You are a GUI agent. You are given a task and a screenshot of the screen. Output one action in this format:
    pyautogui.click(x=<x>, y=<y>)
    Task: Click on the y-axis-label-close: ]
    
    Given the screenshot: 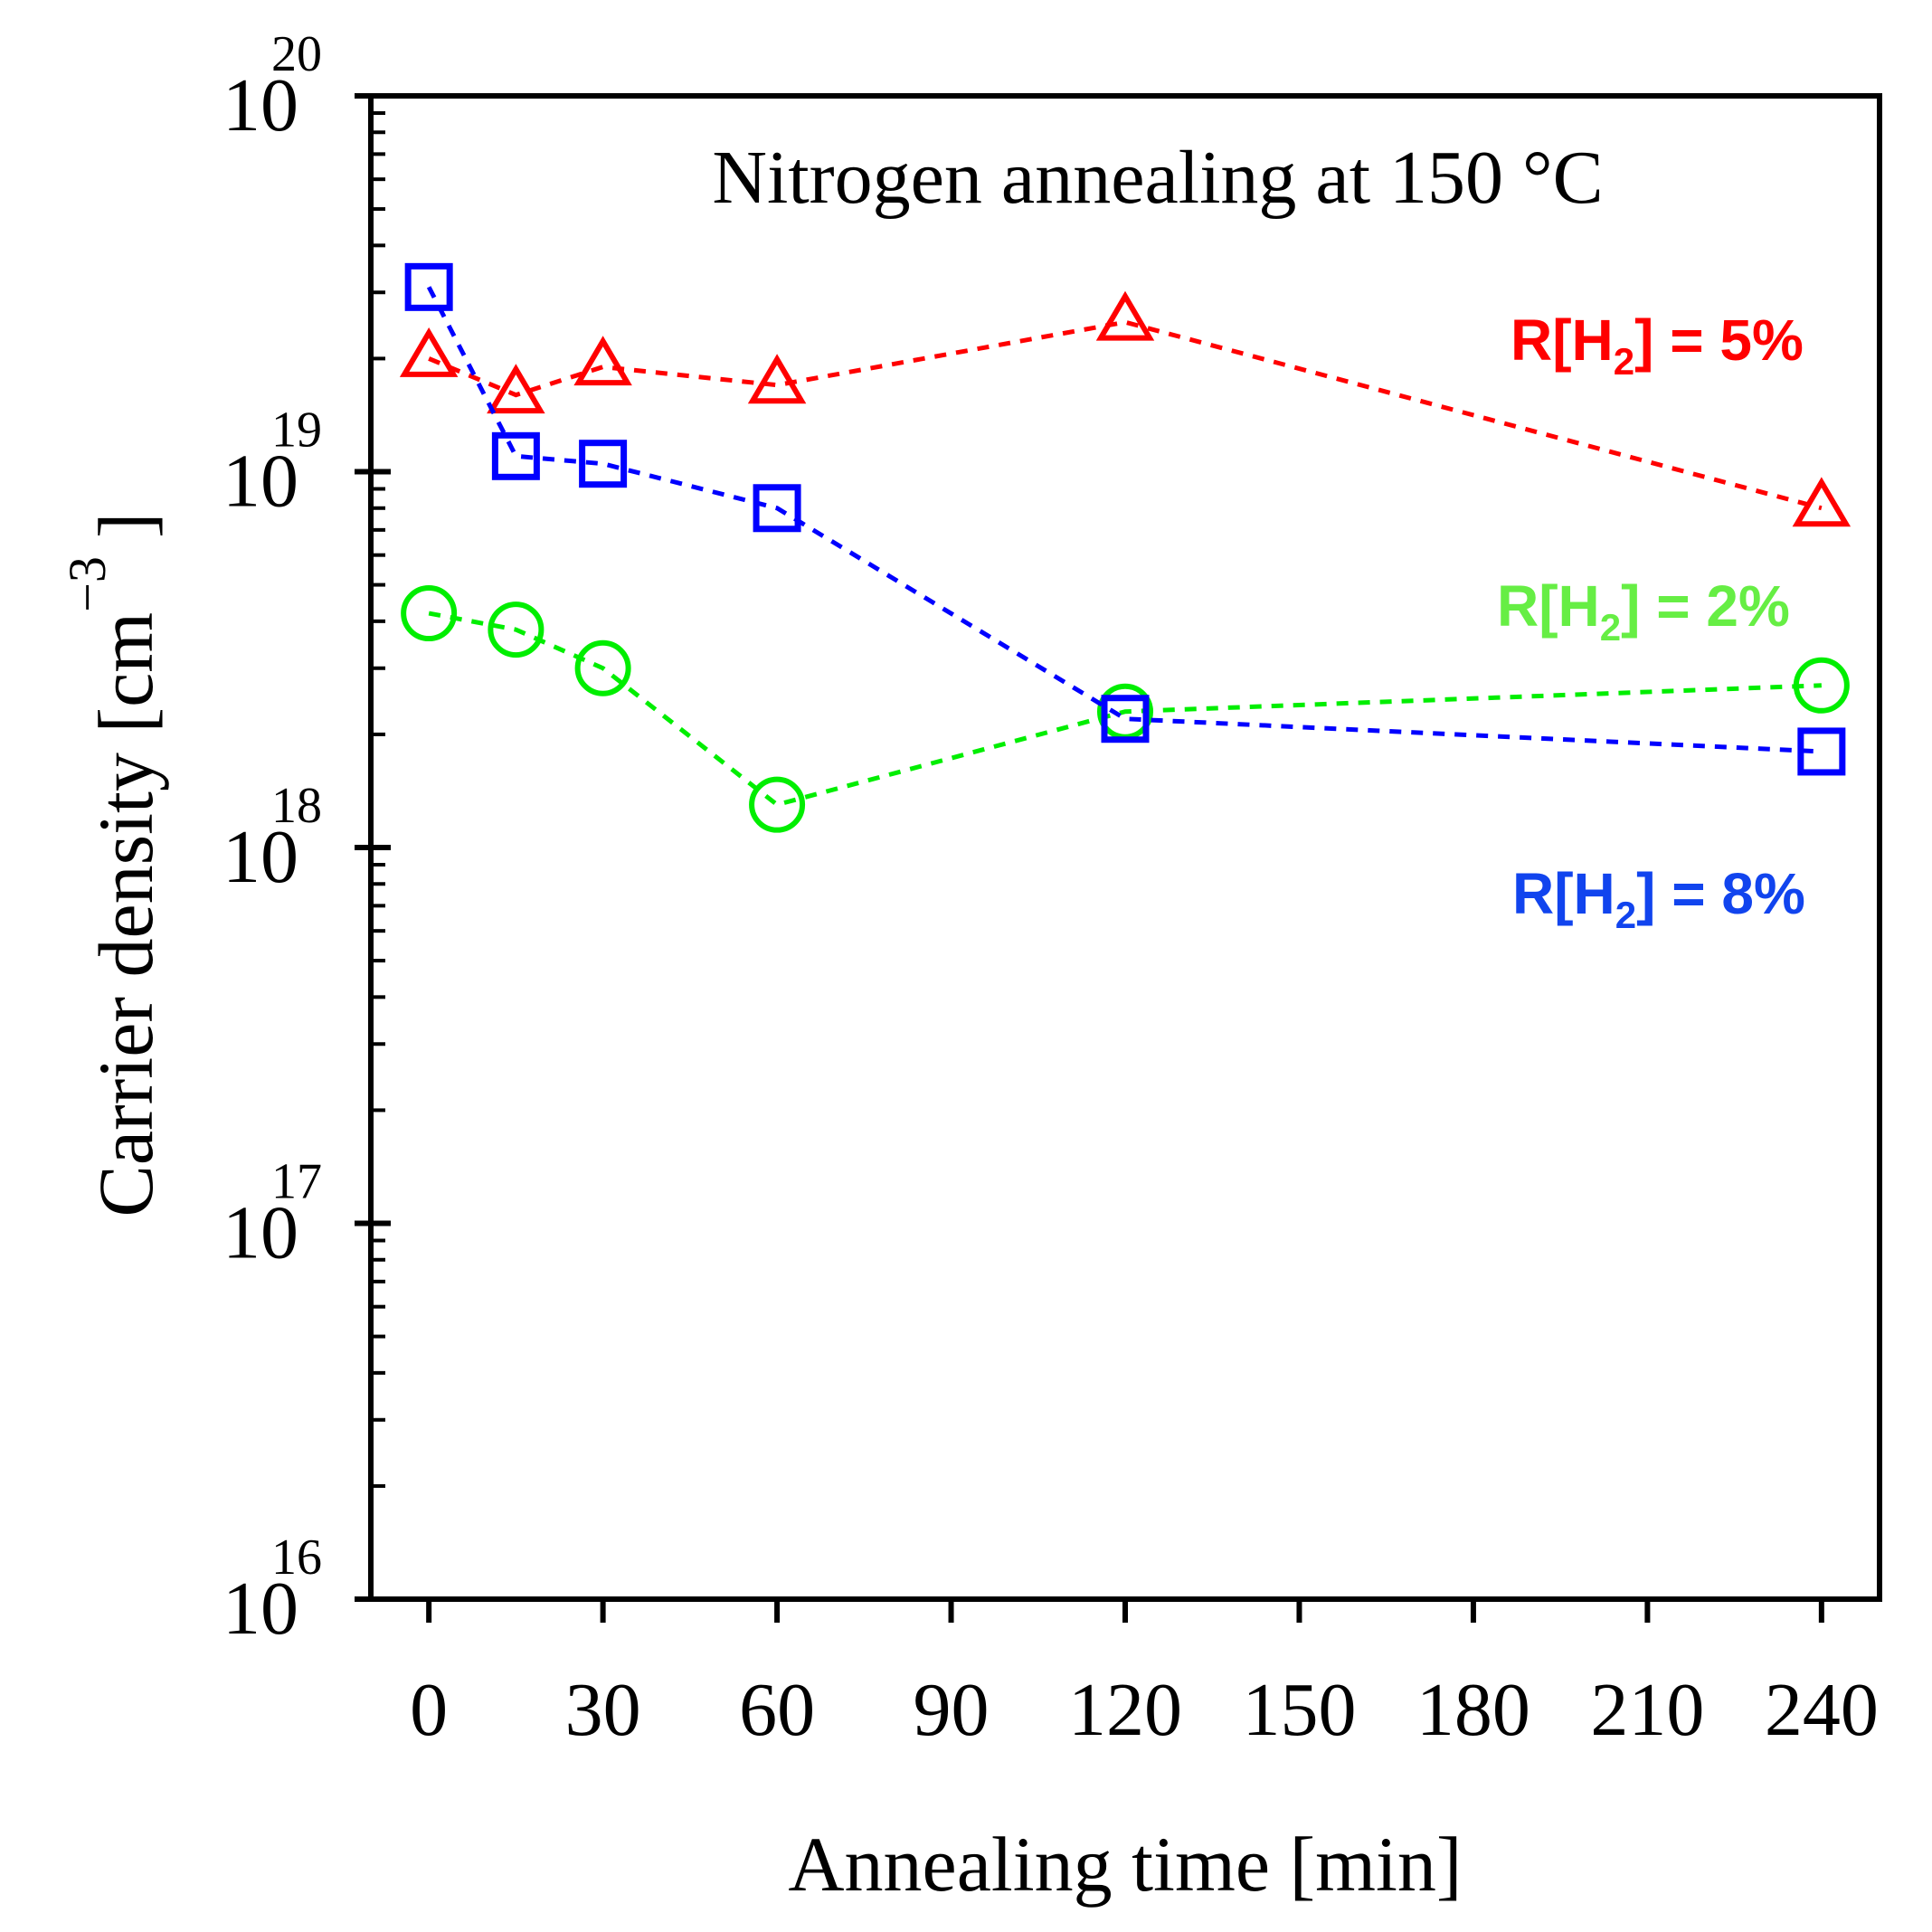 What is the action you would take?
    pyautogui.click(x=126, y=525)
    